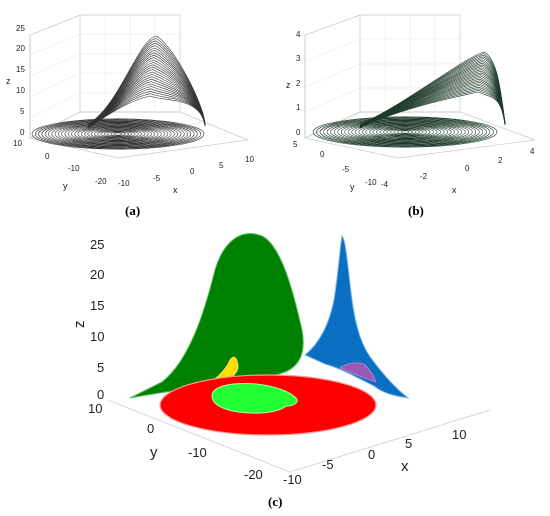 The image size is (550, 516). Describe the element at coordinates (20, 90) in the screenshot. I see `panel-a-ztick: 10` at that location.